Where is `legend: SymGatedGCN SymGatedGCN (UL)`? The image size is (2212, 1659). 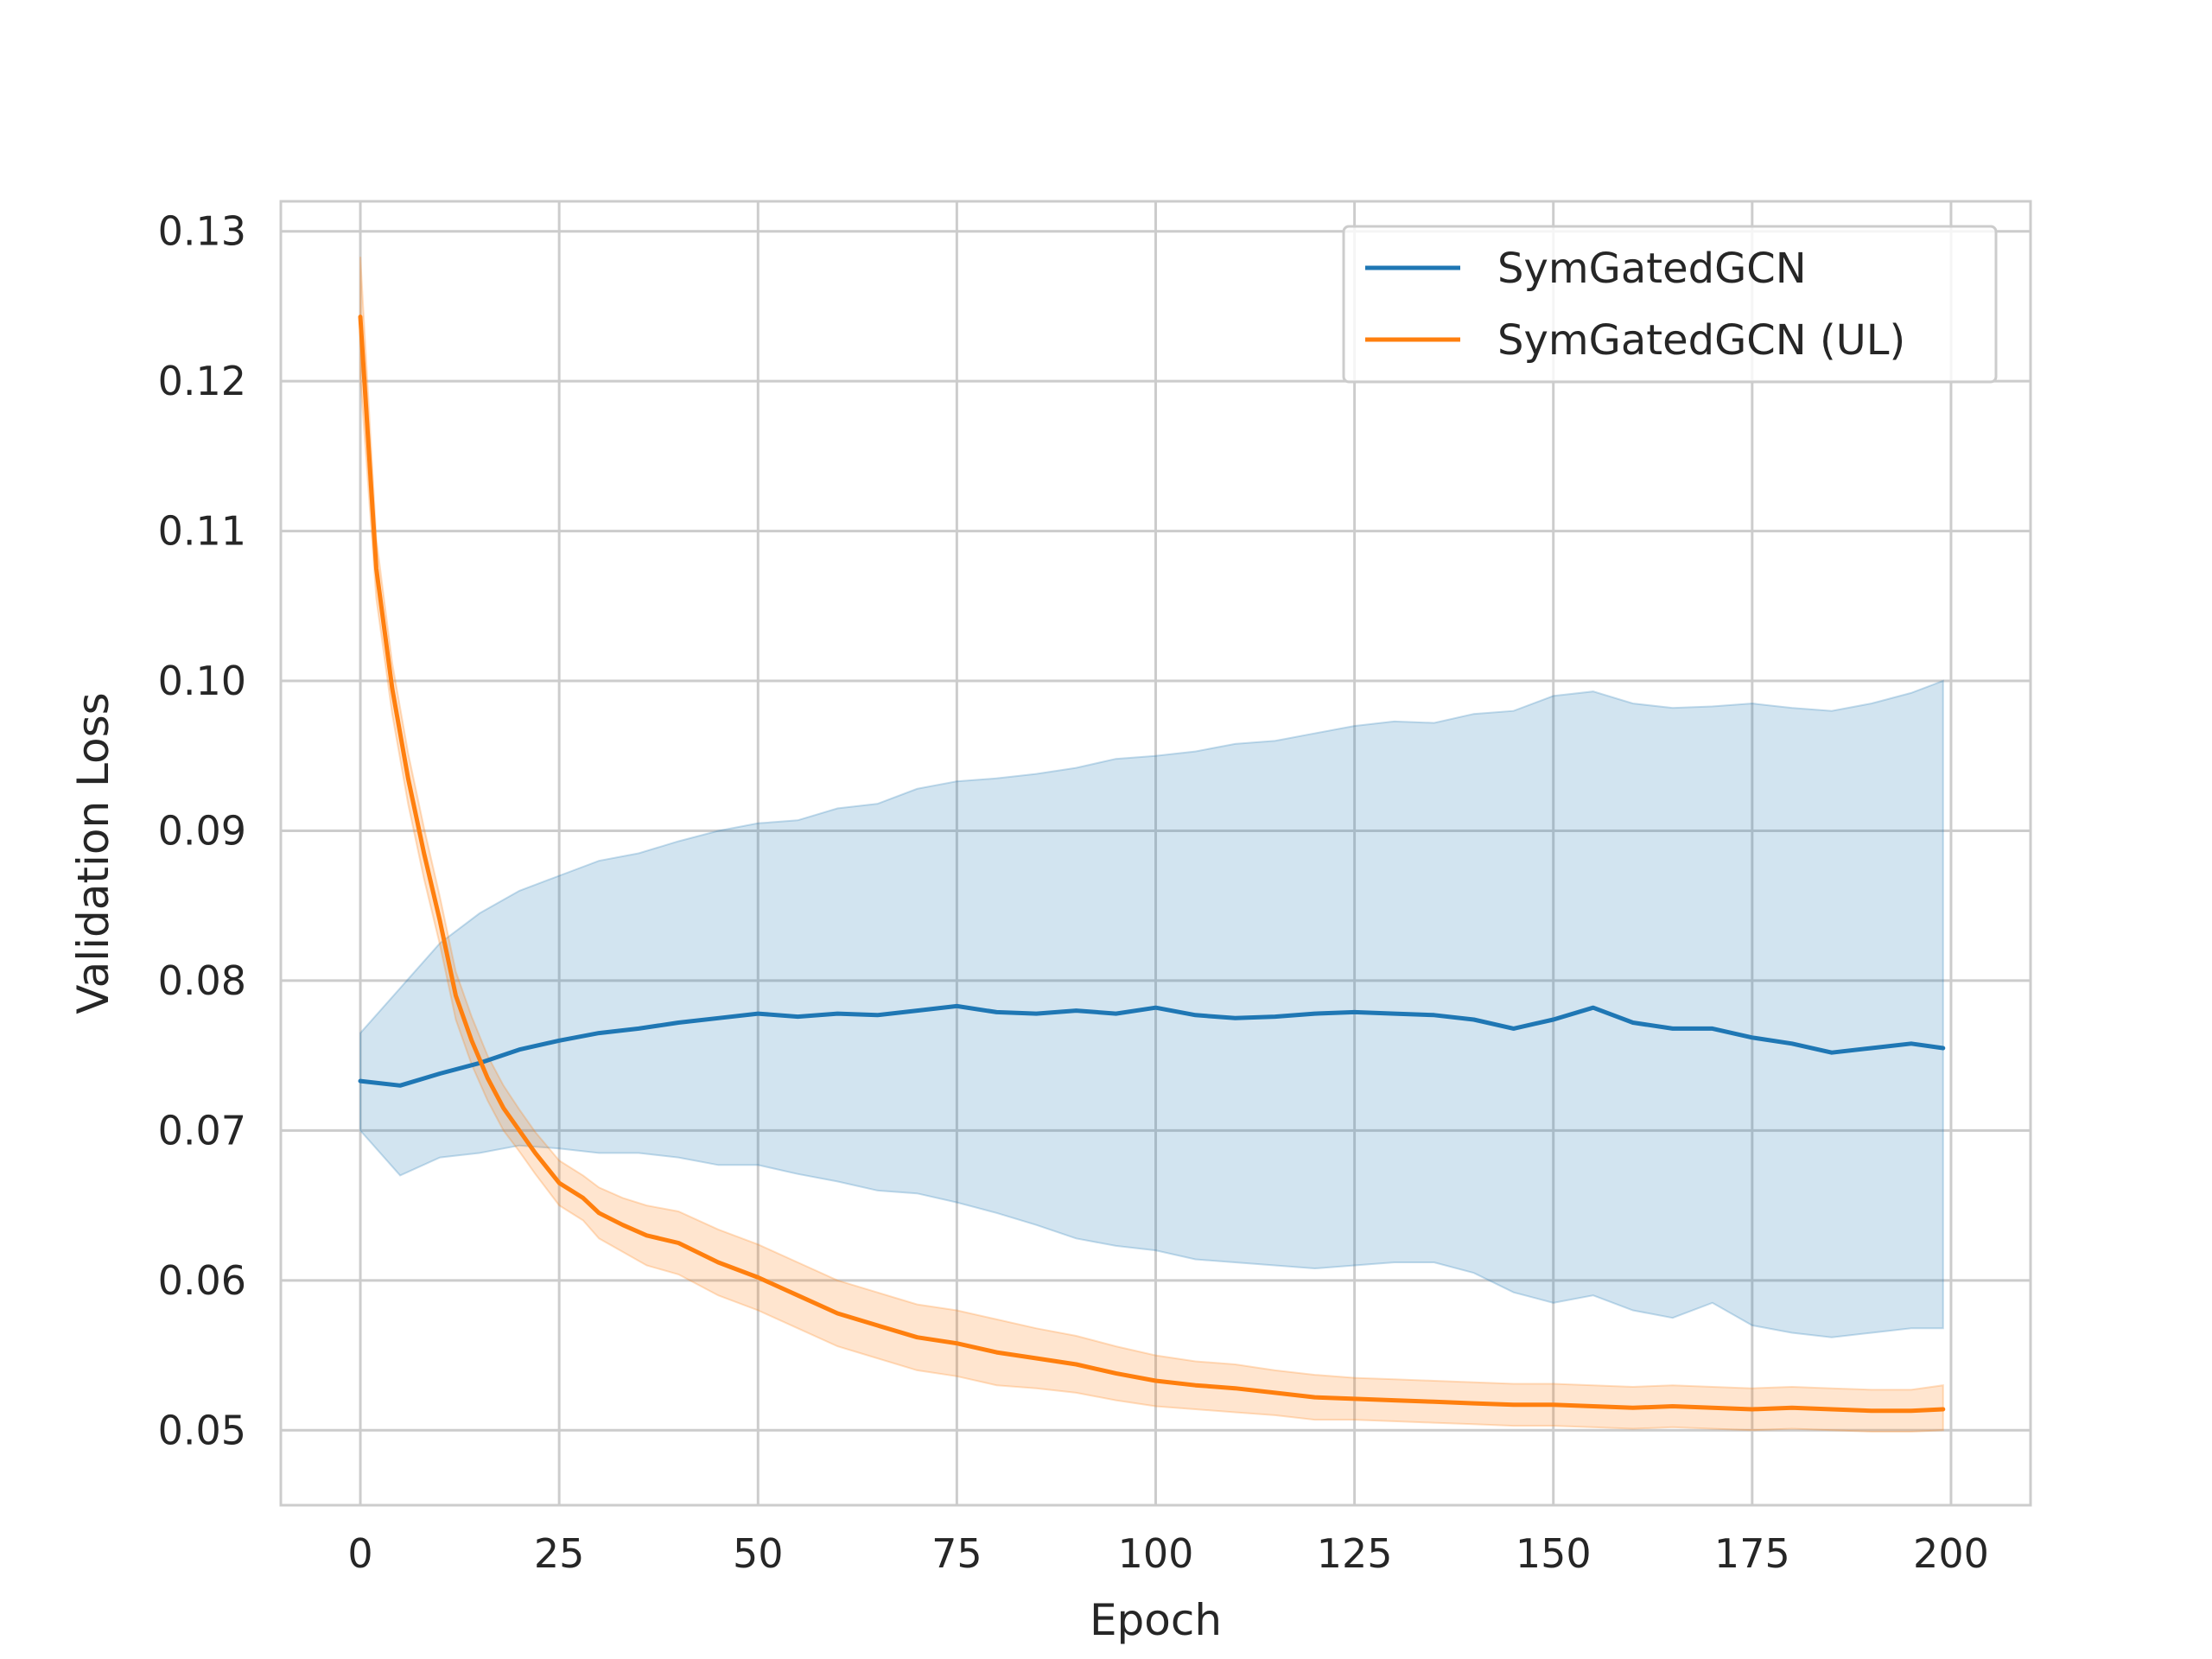
legend: SymGatedGCN SymGatedGCN (UL) is located at coordinates (1670, 304).